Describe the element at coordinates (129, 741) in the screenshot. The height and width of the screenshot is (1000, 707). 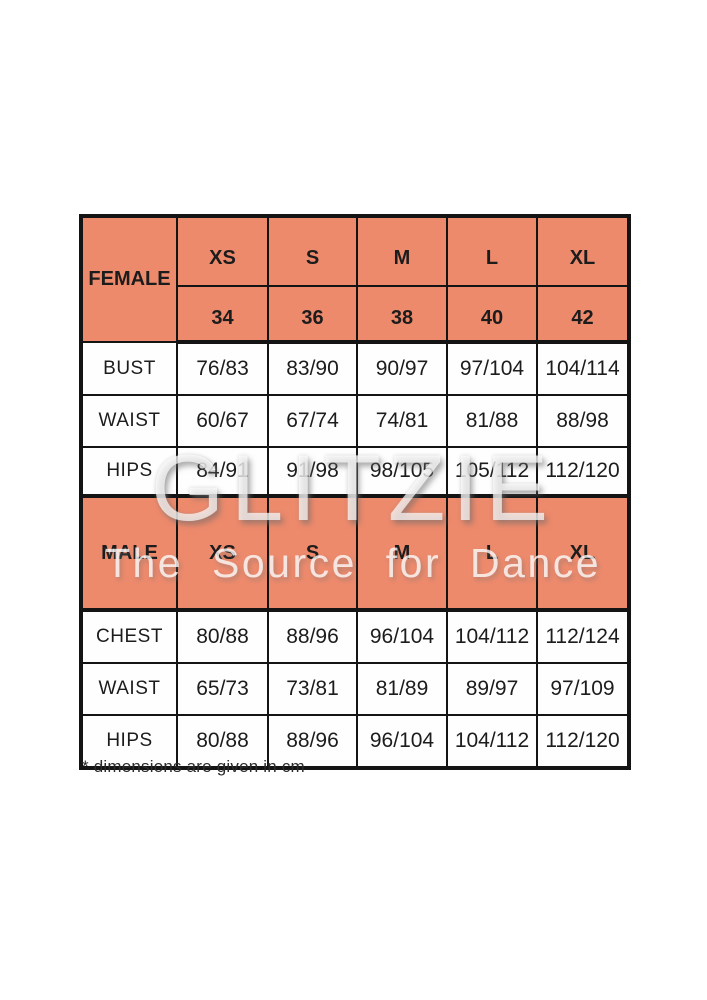
I see `male-hips-label: HIPS` at that location.